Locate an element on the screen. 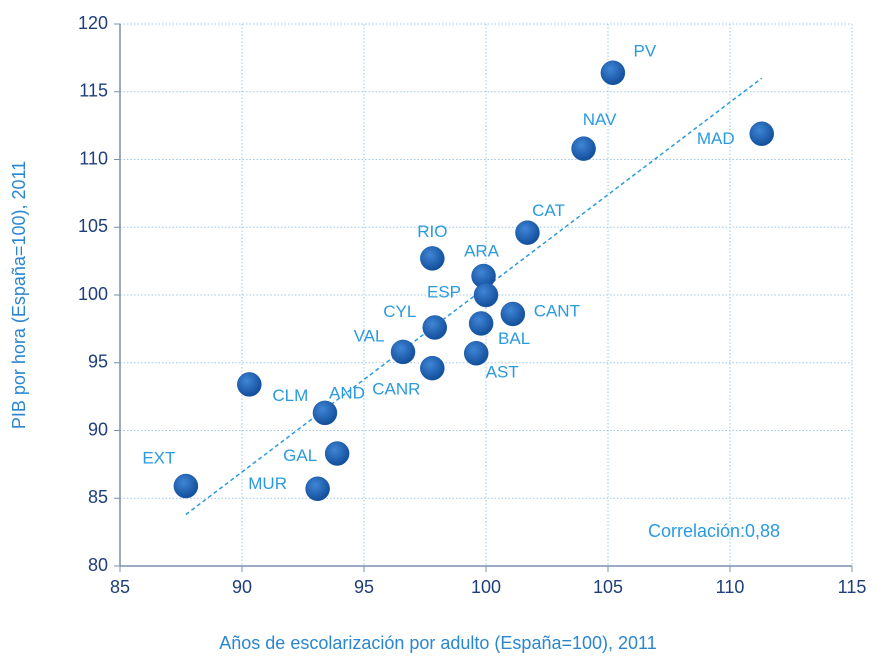 This screenshot has height=662, width=876. point-label: RIO is located at coordinates (432, 231).